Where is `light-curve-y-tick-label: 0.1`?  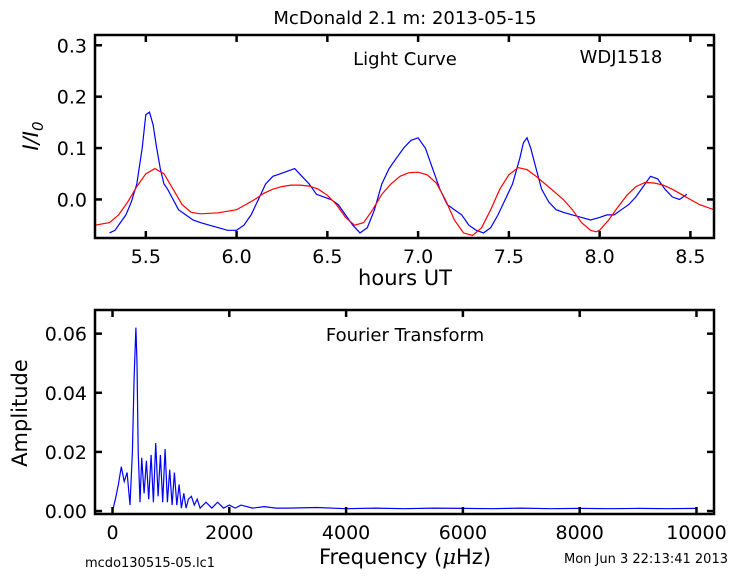
light-curve-y-tick-label: 0.1 is located at coordinates (72, 149).